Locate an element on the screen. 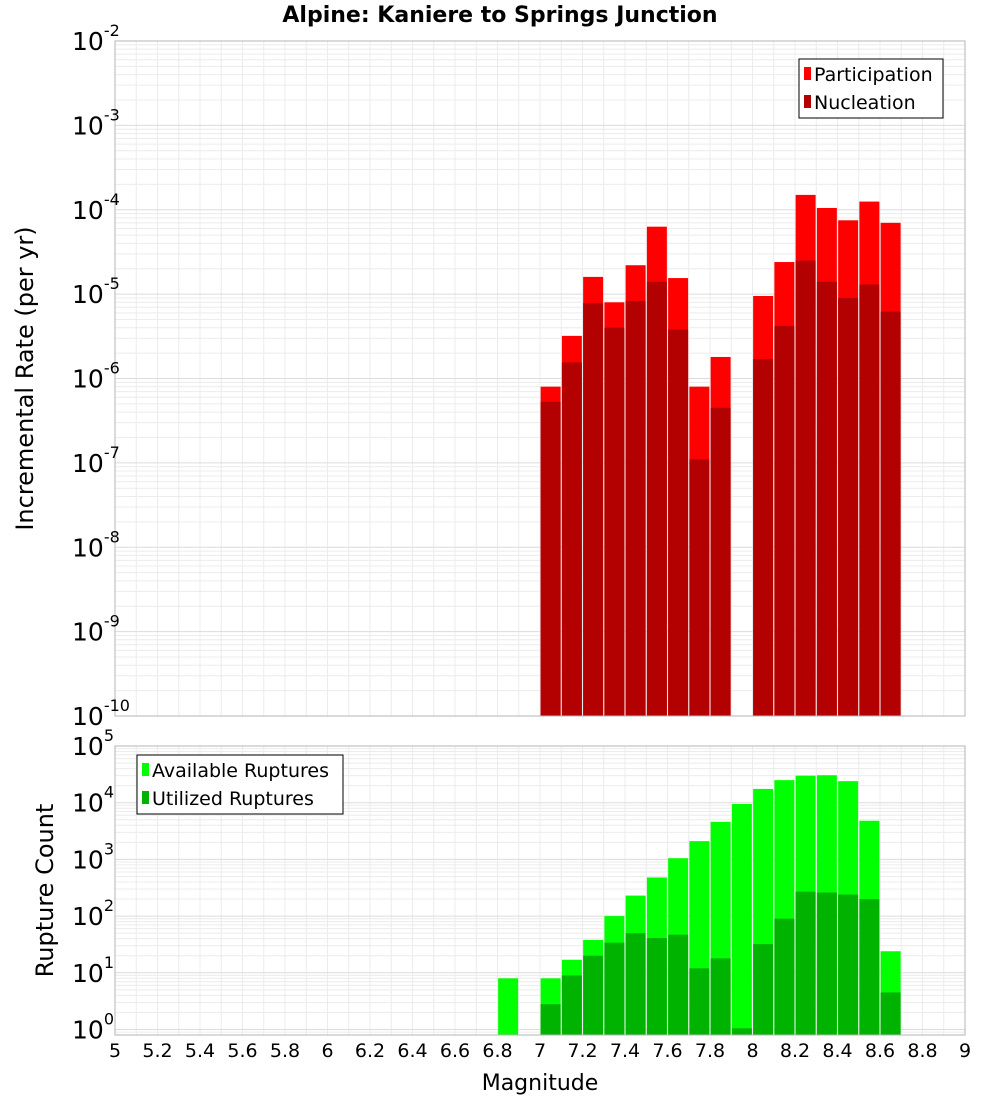  x-tick-label: 6.6 is located at coordinates (455, 1051).